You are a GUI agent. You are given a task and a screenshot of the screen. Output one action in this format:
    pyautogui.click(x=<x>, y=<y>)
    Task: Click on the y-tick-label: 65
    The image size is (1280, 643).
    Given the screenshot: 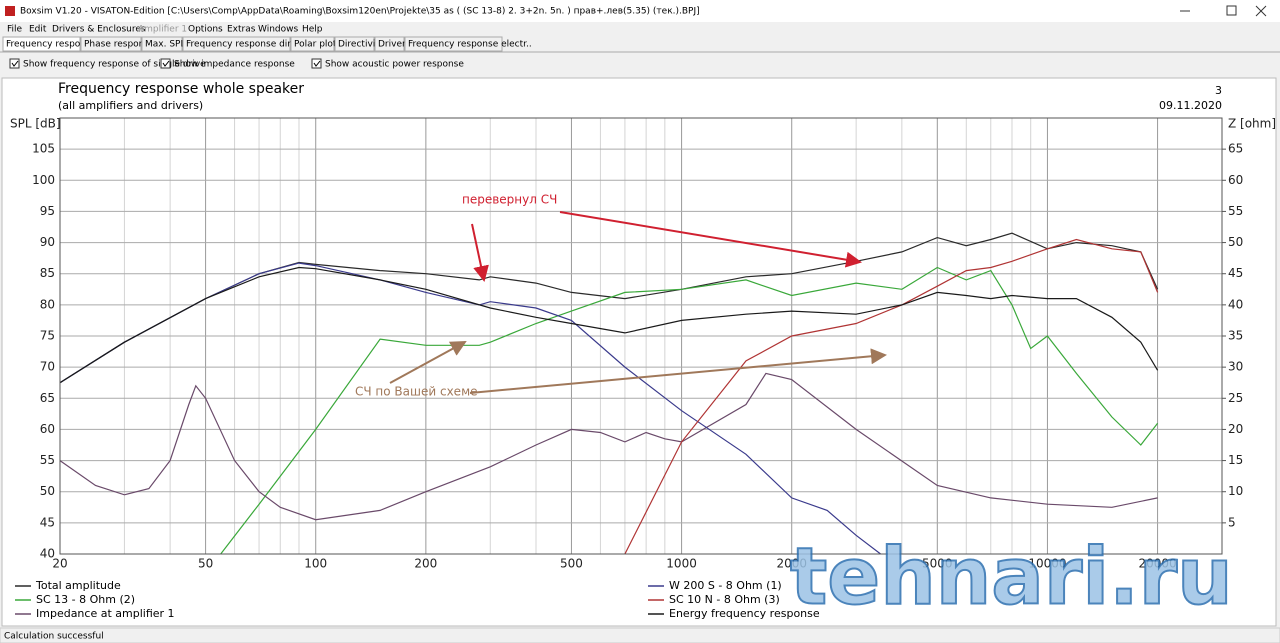 What is the action you would take?
    pyautogui.click(x=47, y=398)
    